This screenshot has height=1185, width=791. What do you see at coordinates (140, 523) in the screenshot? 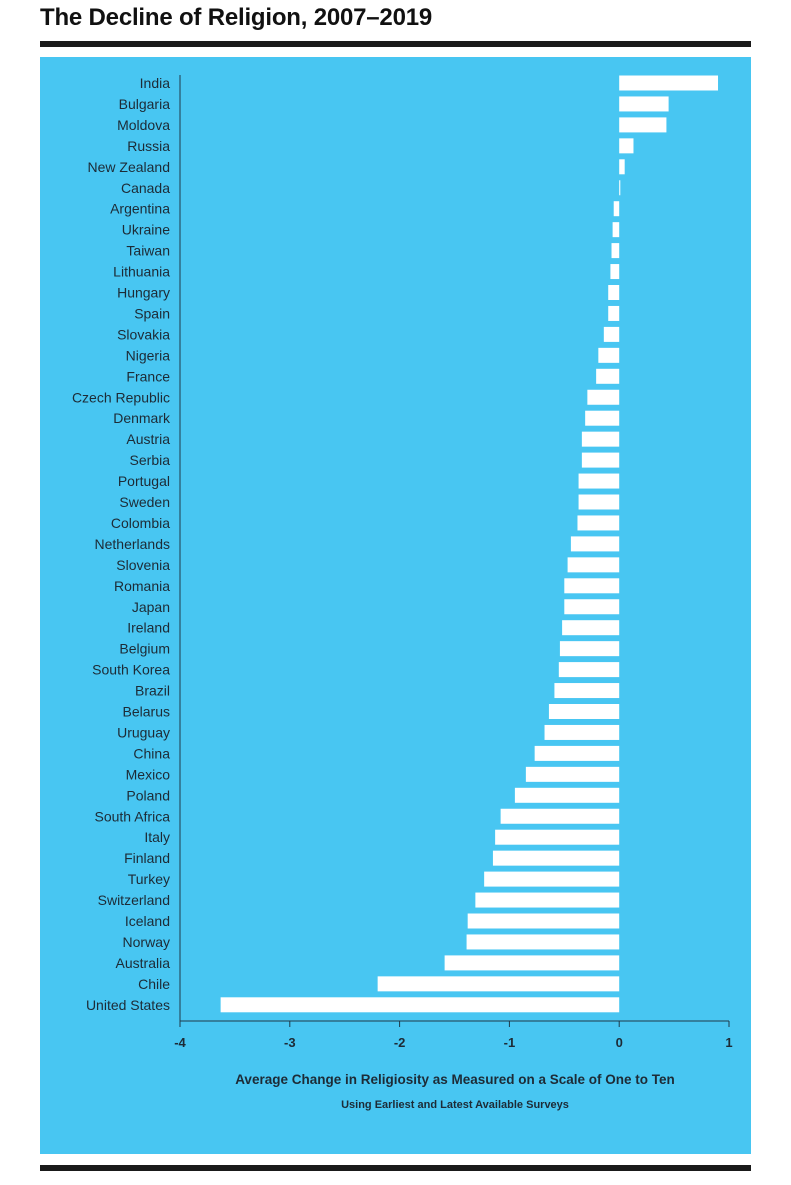
I see `category-label: Colombia` at bounding box center [140, 523].